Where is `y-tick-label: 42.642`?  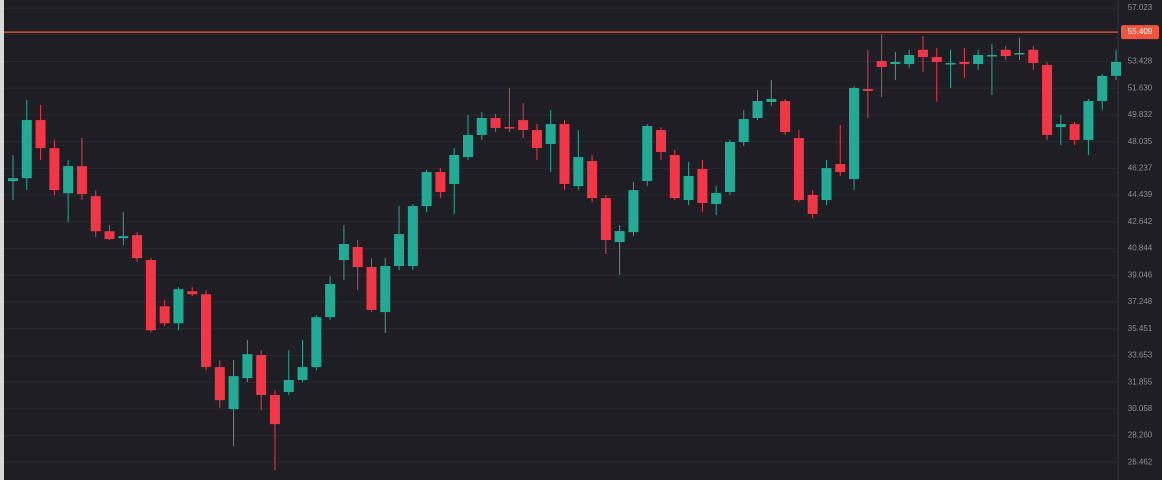 y-tick-label: 42.642 is located at coordinates (1140, 221).